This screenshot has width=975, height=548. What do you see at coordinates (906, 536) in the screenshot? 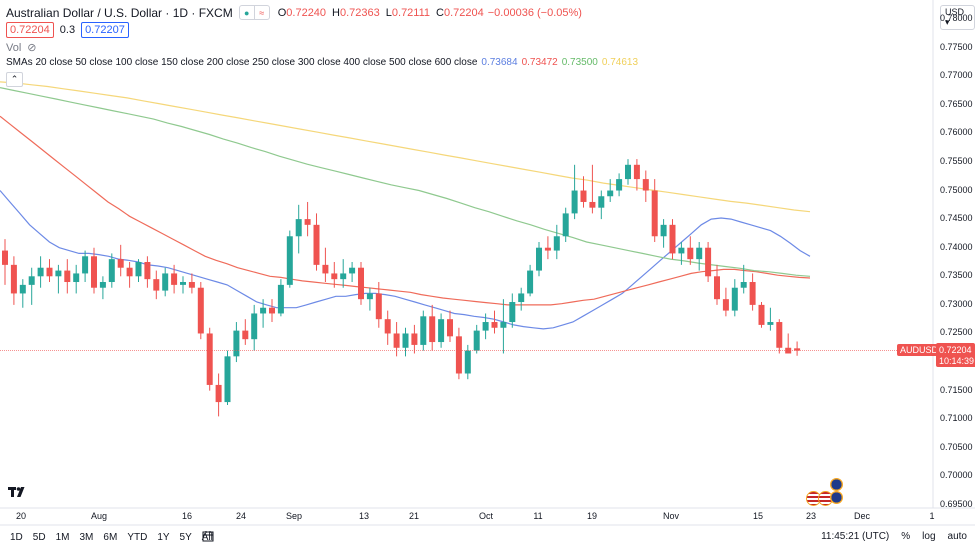
I see `percent-toggle: %` at bounding box center [906, 536].